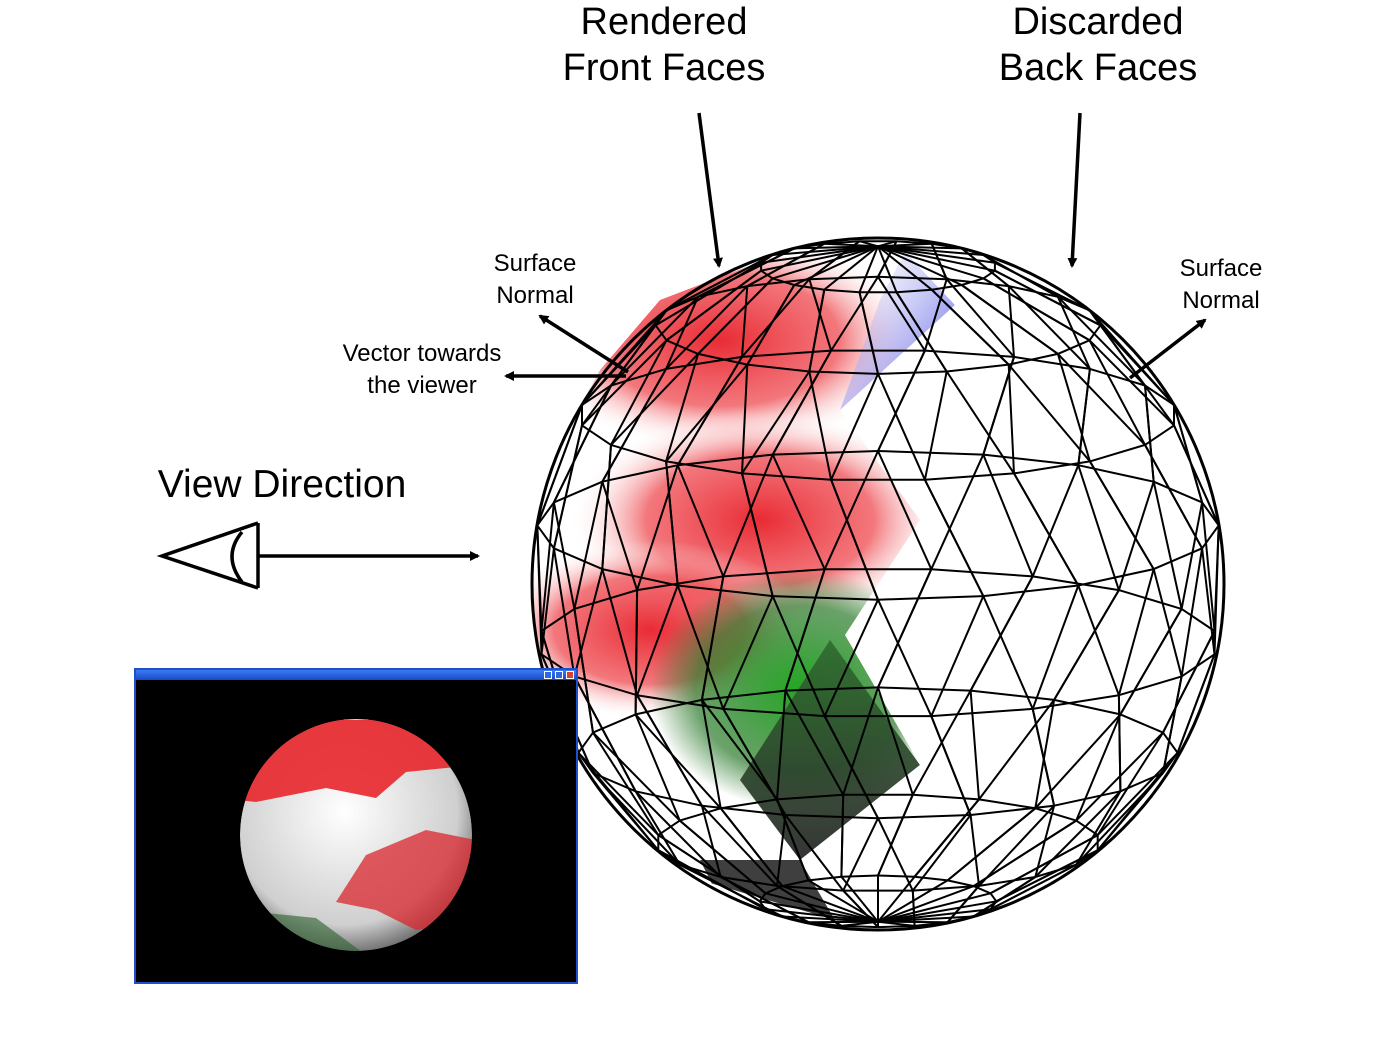 The image size is (1400, 1050). I want to click on window-titlebar, so click(356, 675).